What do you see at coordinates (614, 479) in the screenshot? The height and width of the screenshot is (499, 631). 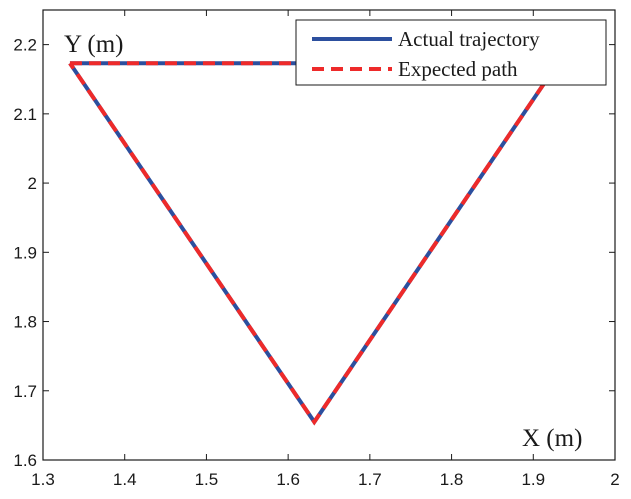 I see `x-tick-label: 2` at bounding box center [614, 479].